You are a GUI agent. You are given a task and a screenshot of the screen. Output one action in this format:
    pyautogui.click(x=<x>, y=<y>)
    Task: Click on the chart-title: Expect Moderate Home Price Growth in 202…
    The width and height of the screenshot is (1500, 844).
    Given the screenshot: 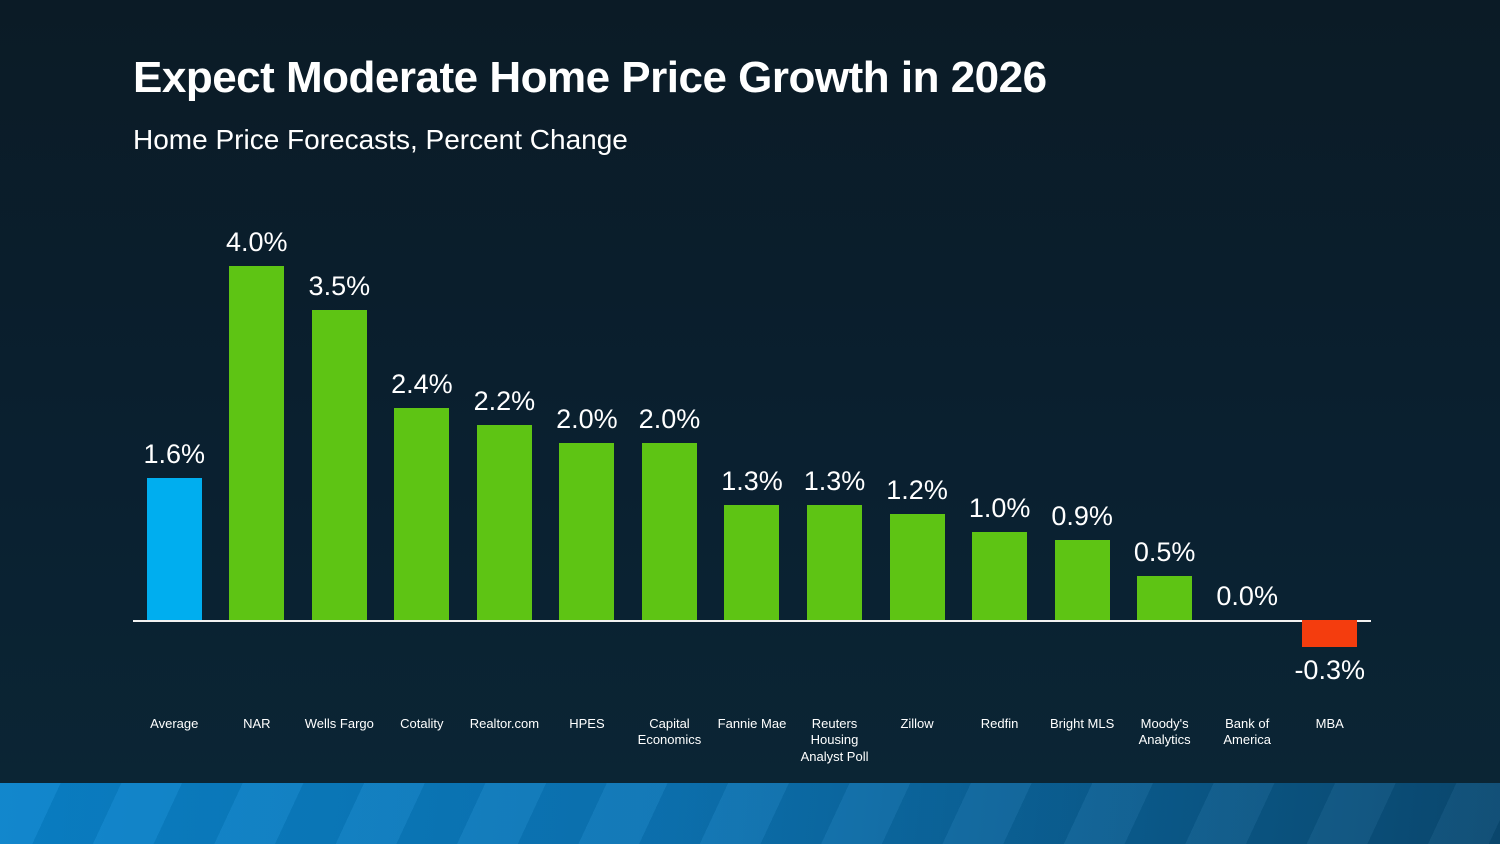 What is the action you would take?
    pyautogui.click(x=590, y=77)
    